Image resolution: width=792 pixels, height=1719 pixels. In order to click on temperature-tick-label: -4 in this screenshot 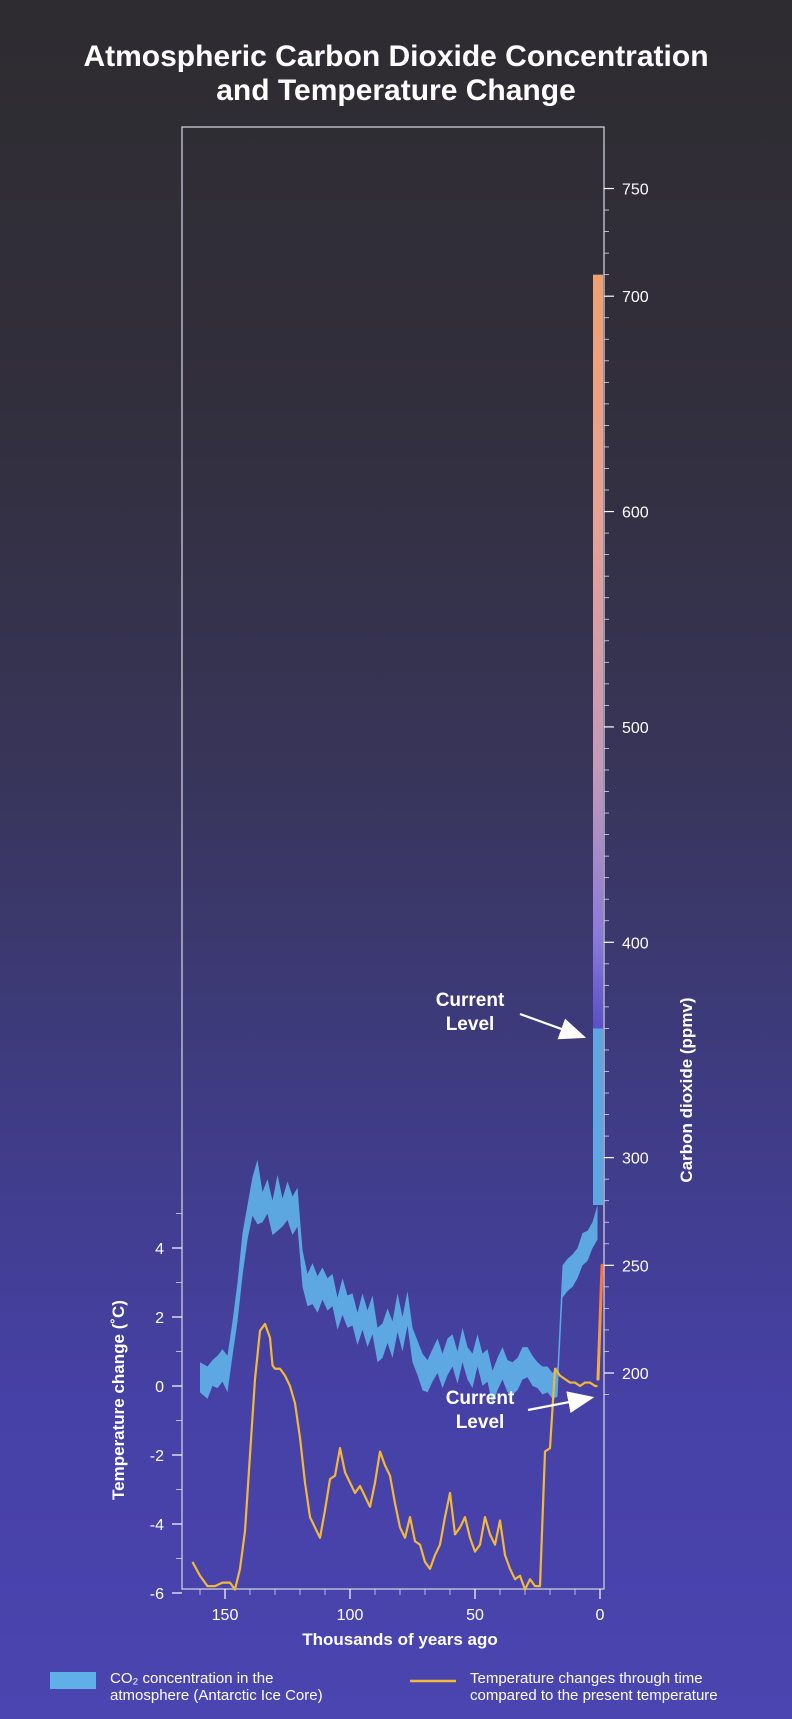, I will do `click(157, 1525)`.